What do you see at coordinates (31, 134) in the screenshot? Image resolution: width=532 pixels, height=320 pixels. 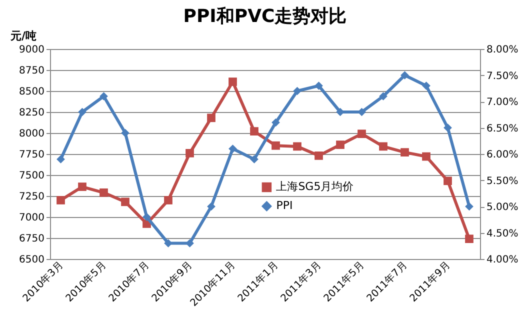 I see `y-tick-label: 8000` at bounding box center [31, 134].